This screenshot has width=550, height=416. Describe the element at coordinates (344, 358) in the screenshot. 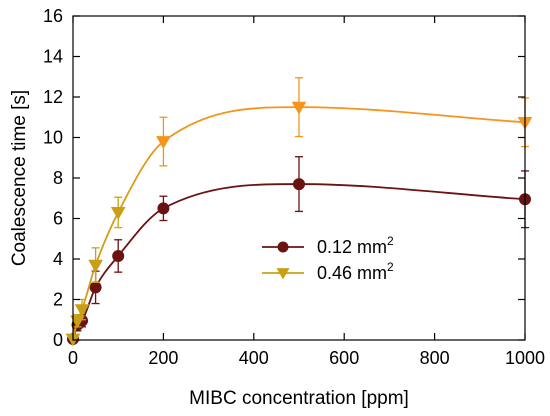

I see `x-tick-label: 600` at that location.